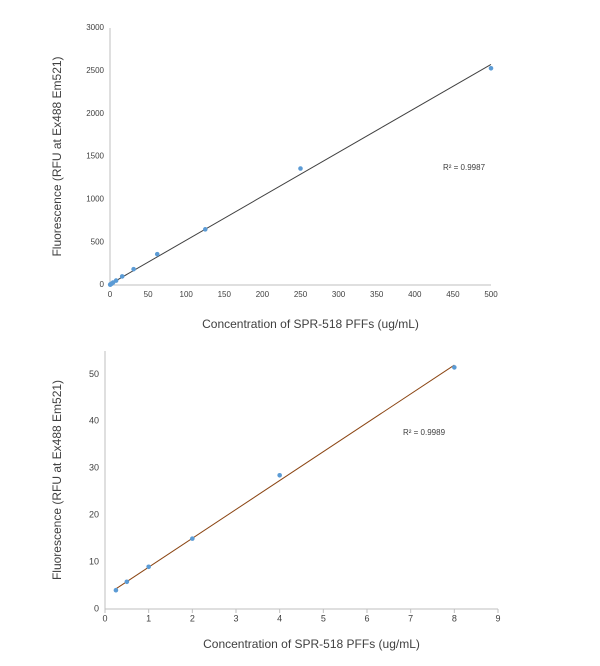 The image size is (600, 666). Describe the element at coordinates (323, 618) in the screenshot. I see `x-tick-label: 5` at that location.